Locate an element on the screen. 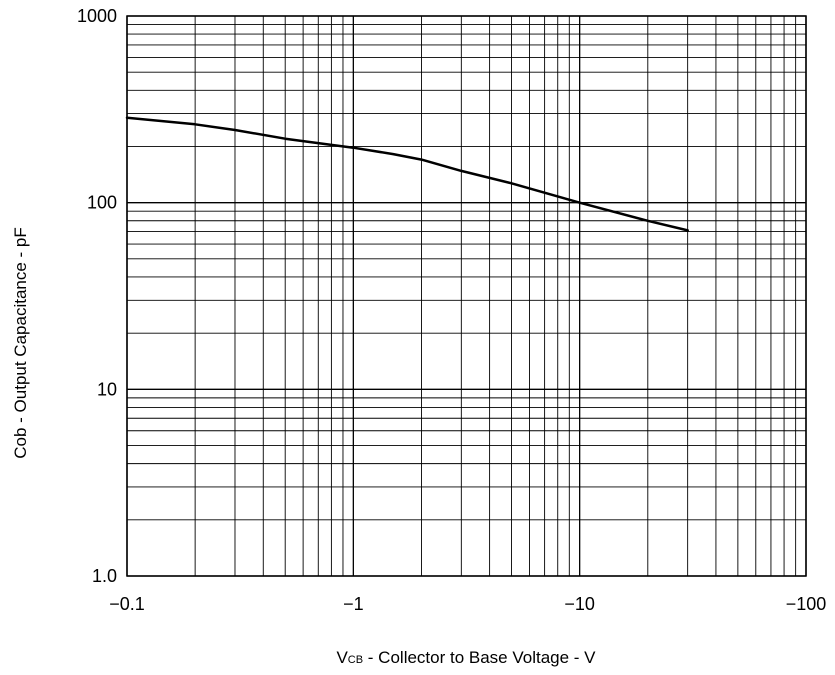 The image size is (835, 675). y-tick-label: 1.0 is located at coordinates (104, 576).